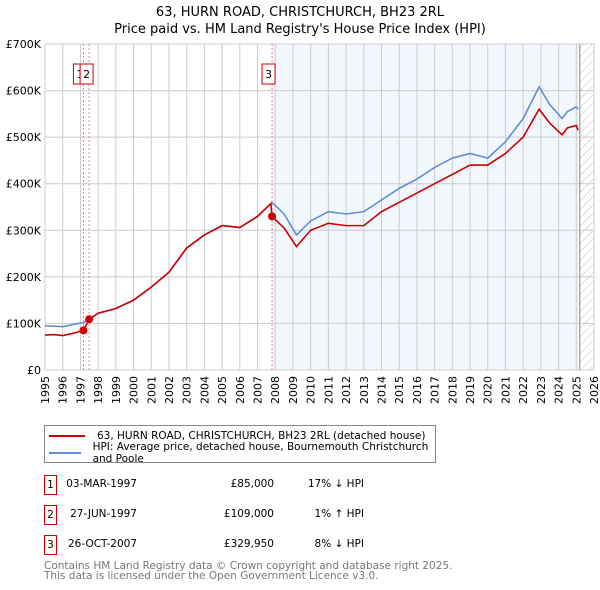  I want to click on y-tick-label: £700K, so click(24, 44).